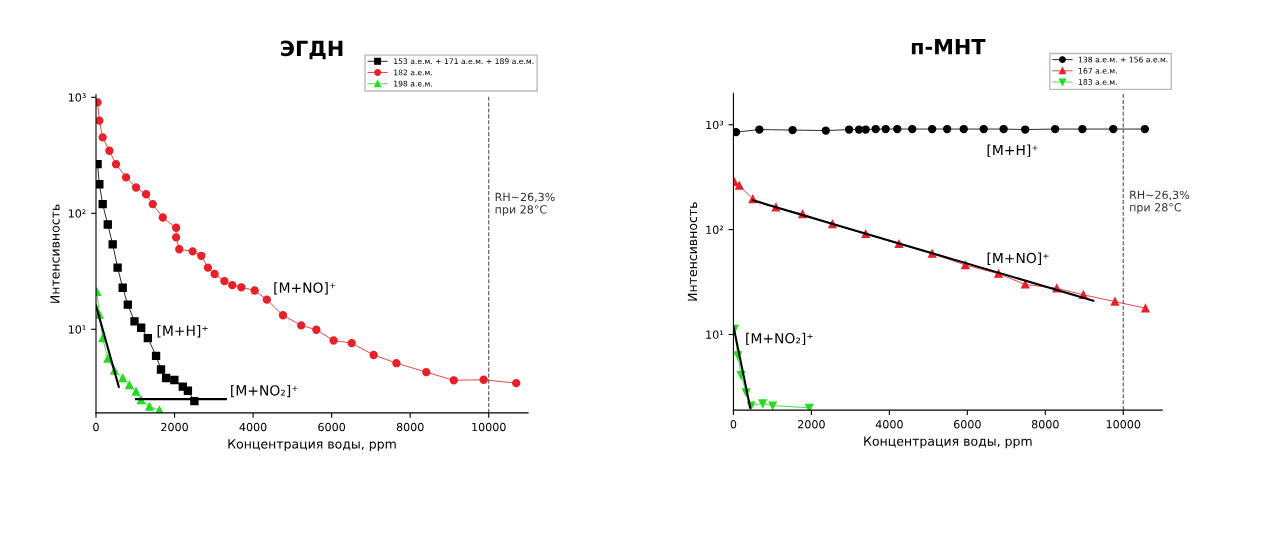 This screenshot has height=558, width=1280. I want to click on chart-title: п-МНТ, so click(948, 47).